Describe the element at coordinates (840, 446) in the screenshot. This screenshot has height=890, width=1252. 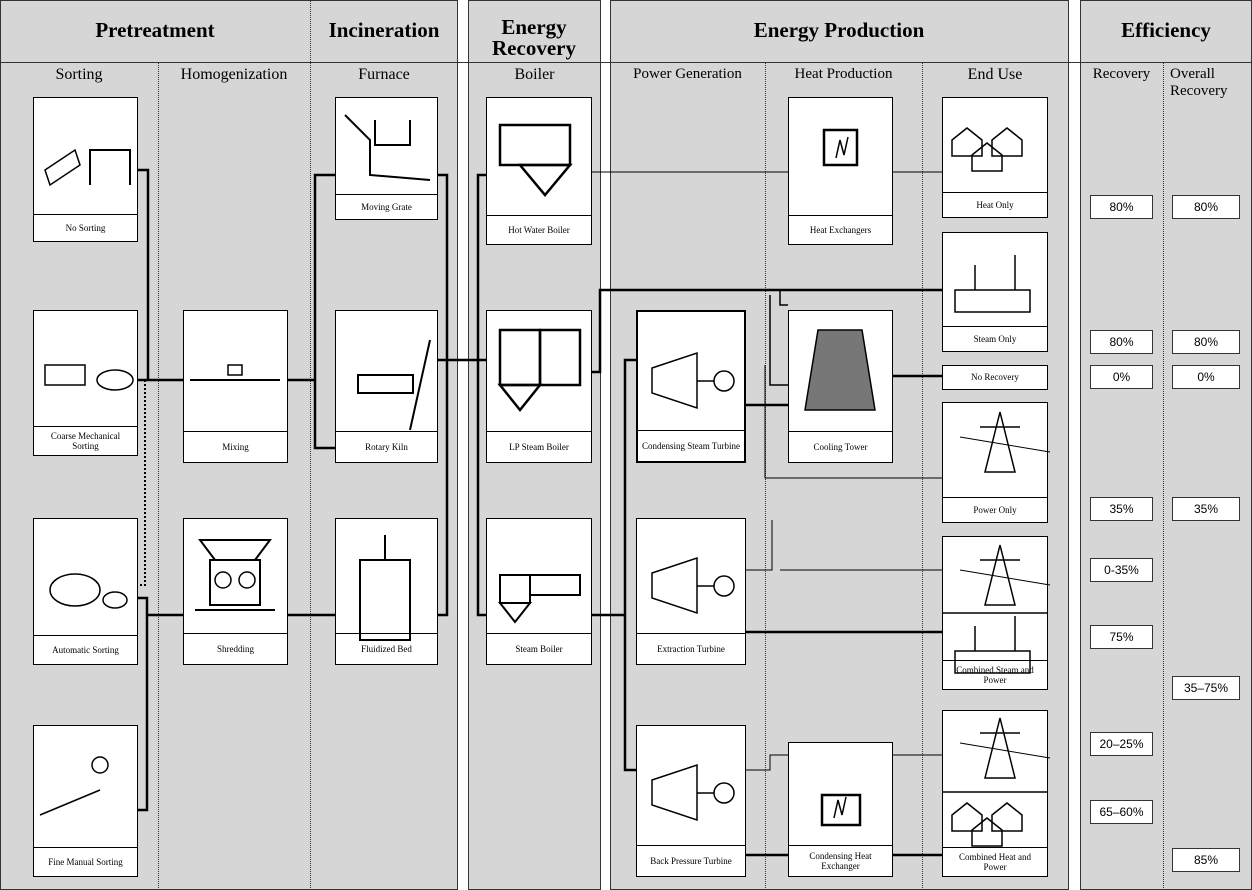
I see `process-label: Cooling Tower` at that location.